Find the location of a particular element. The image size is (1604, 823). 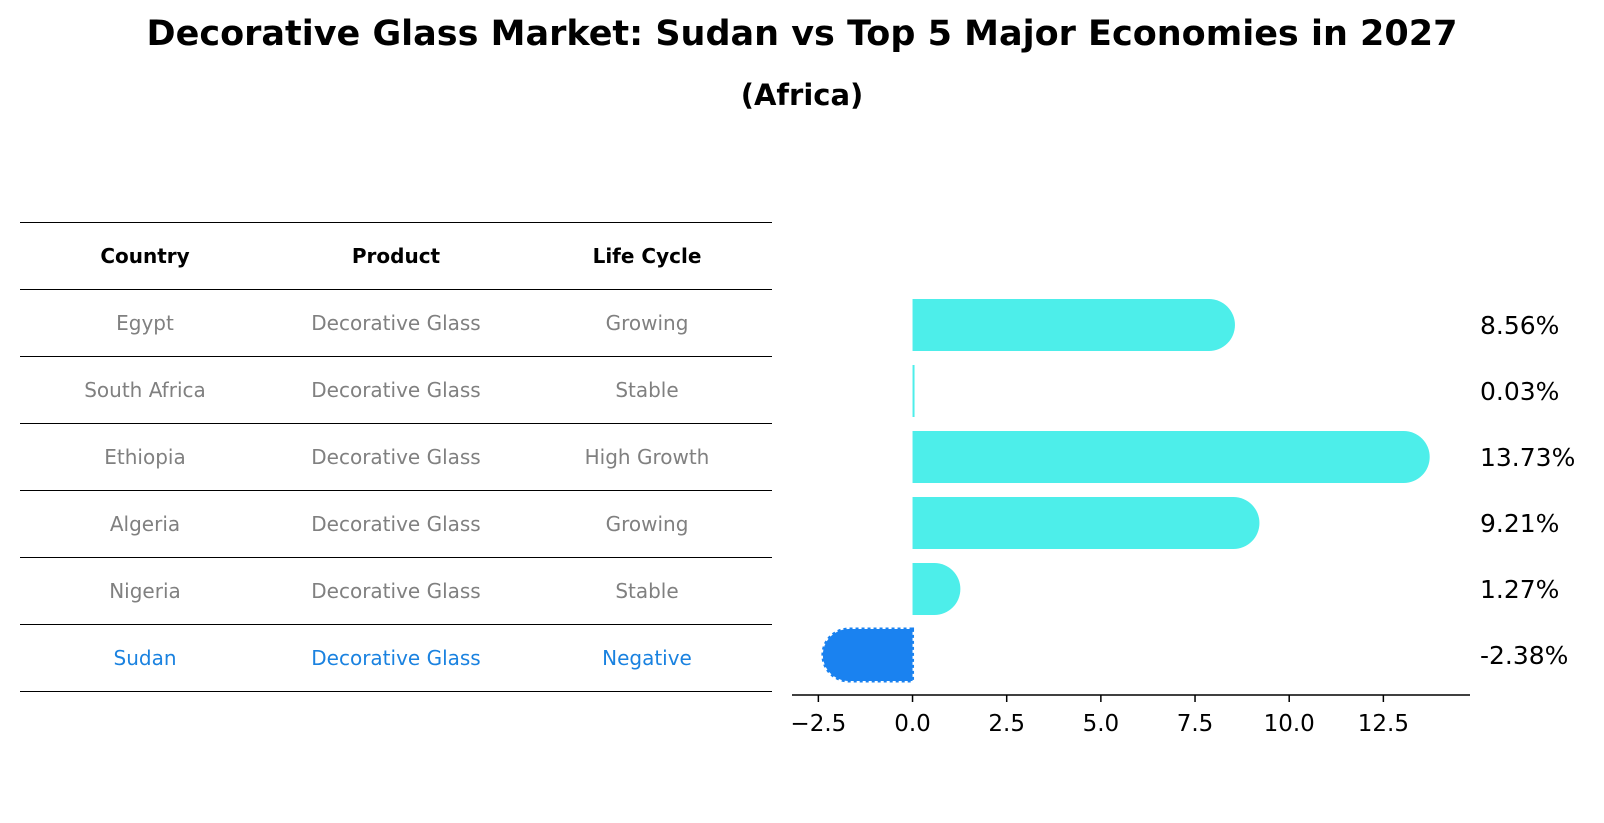

x-tick-label: 7.5 is located at coordinates (1195, 724).